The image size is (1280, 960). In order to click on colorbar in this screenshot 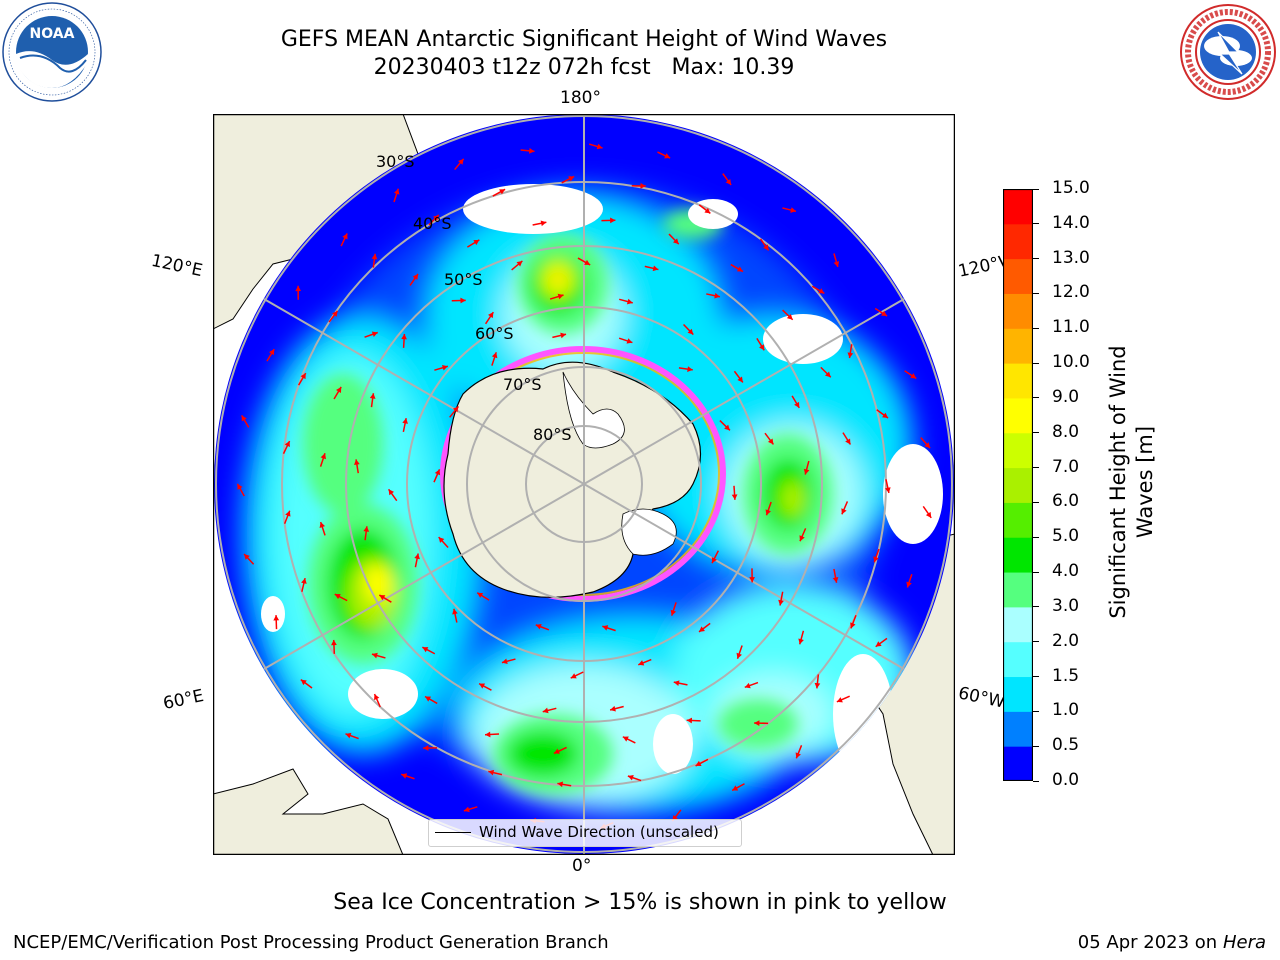, I will do `click(1018, 485)`.